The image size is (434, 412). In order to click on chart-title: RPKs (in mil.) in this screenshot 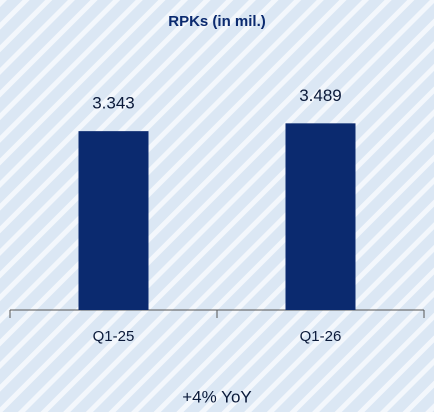, I will do `click(217, 21)`.